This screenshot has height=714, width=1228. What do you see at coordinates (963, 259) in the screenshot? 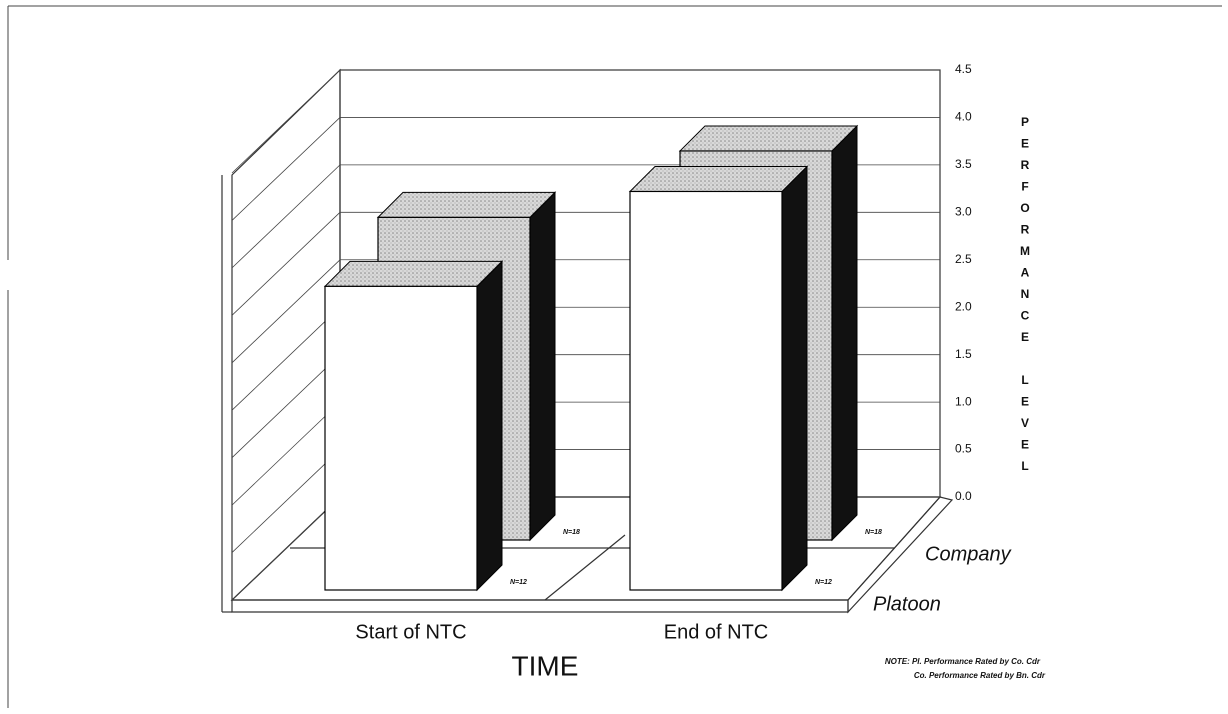
I see `y-tick-label: 2.5` at bounding box center [963, 259].